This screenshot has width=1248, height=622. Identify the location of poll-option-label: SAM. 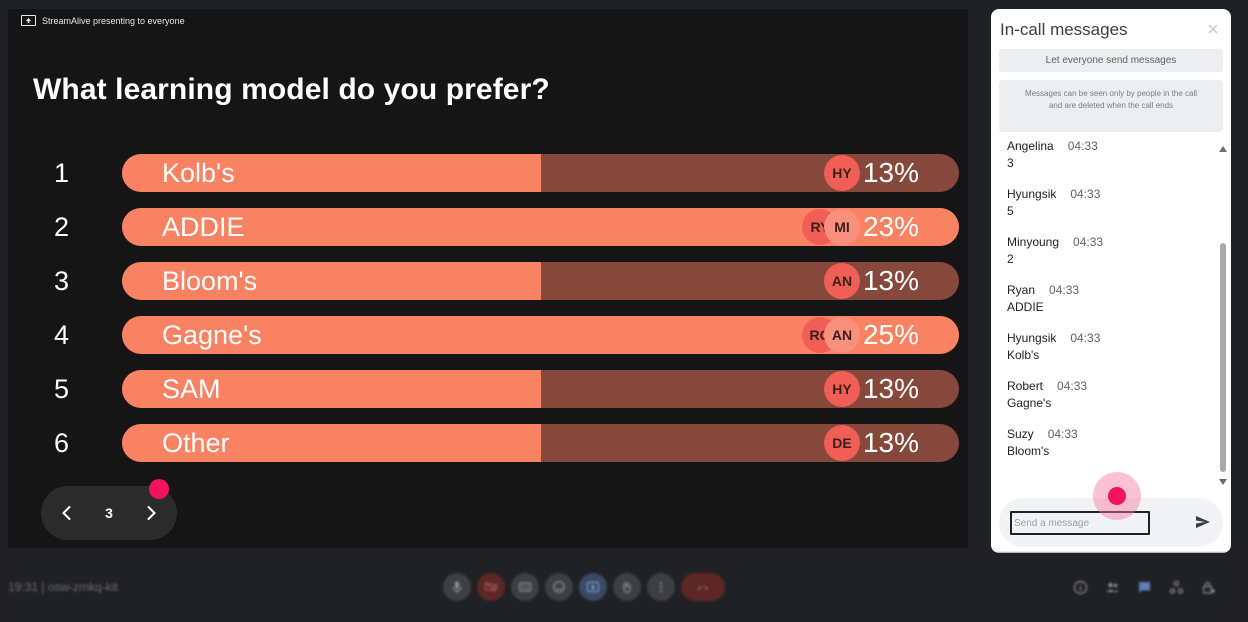
(191, 389).